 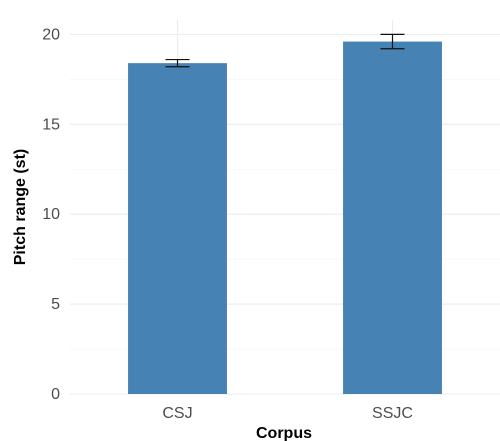 What do you see at coordinates (55, 394) in the screenshot?
I see `y-tick-label: 0` at bounding box center [55, 394].